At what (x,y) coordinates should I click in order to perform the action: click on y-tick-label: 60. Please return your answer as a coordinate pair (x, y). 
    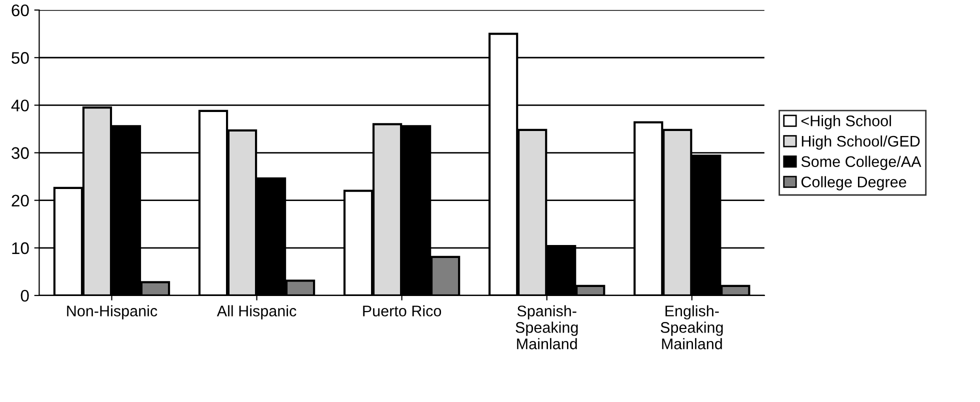
    Looking at the image, I should click on (20, 10).